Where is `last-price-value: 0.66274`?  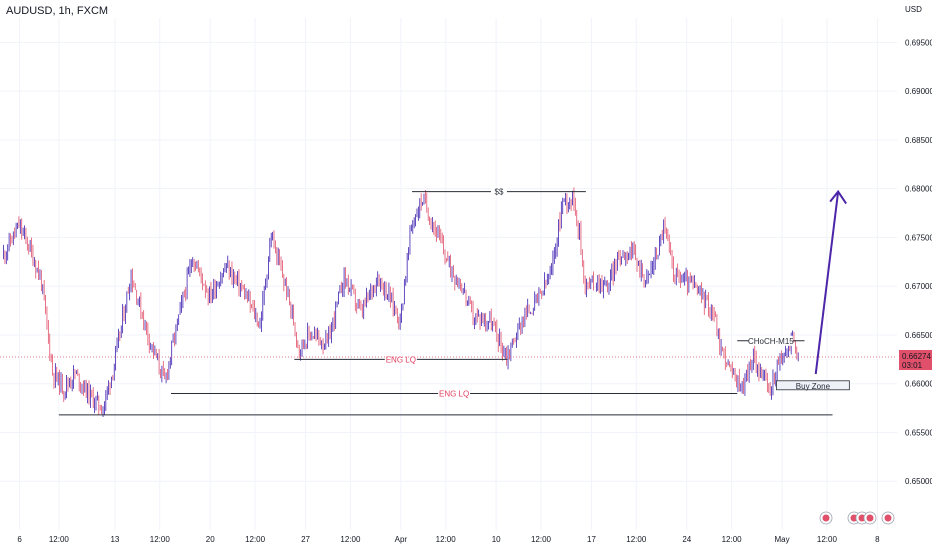 last-price-value: 0.66274 is located at coordinates (916, 356).